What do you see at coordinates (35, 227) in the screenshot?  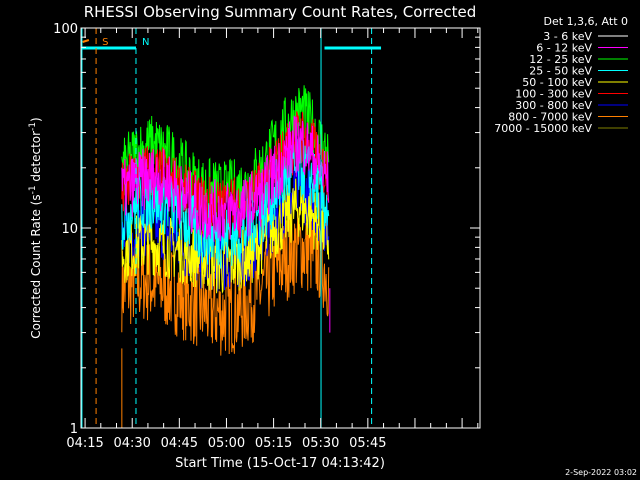 I see `y-axis-label: Corrected Count Rate (s-1 detector-1)` at bounding box center [35, 227].